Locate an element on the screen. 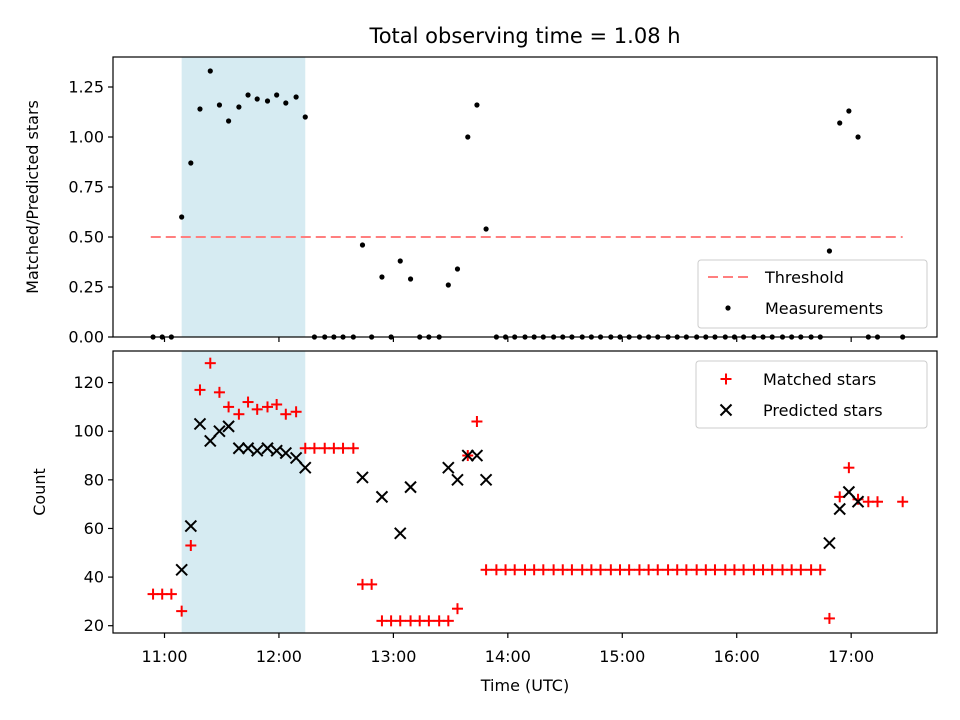 This screenshot has height=720, width=960. legend-predicted-marker is located at coordinates (726, 410).